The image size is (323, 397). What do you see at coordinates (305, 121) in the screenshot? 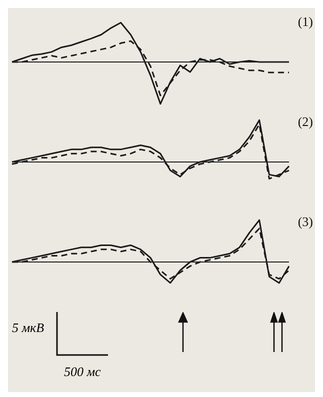
I see `text: (2)` at bounding box center [305, 121].